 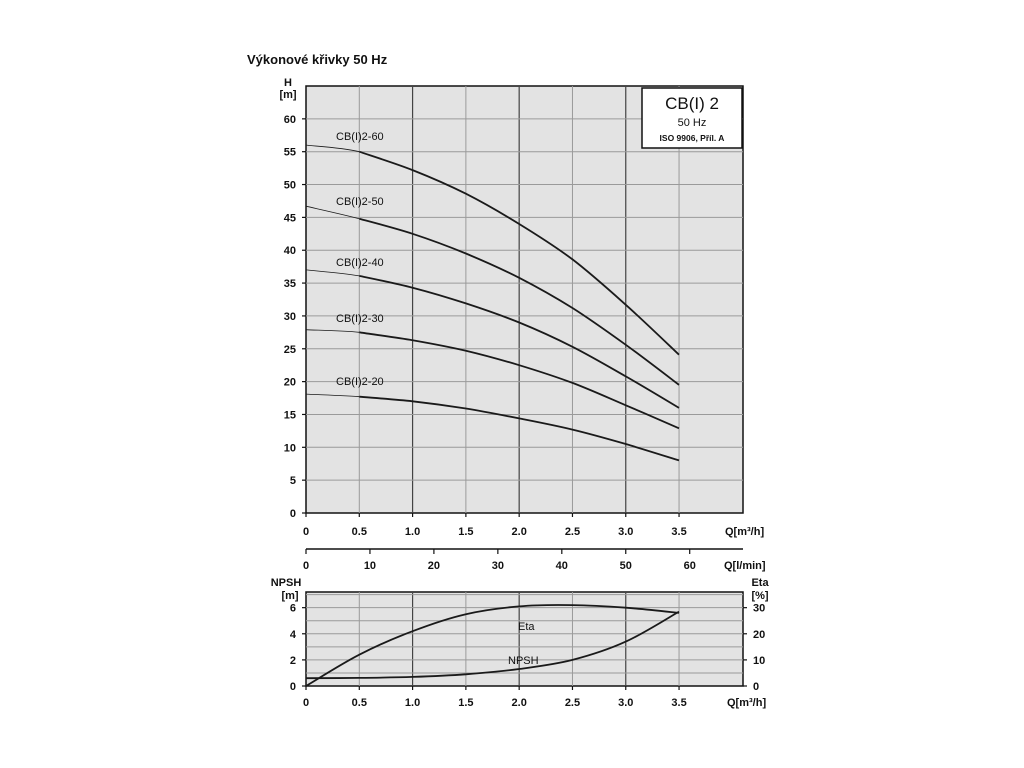 What do you see at coordinates (534, 560) in the screenshot?
I see `flow-lmin-axis: 0 10 20 30 40 50 60 Q[l/min]` at bounding box center [534, 560].